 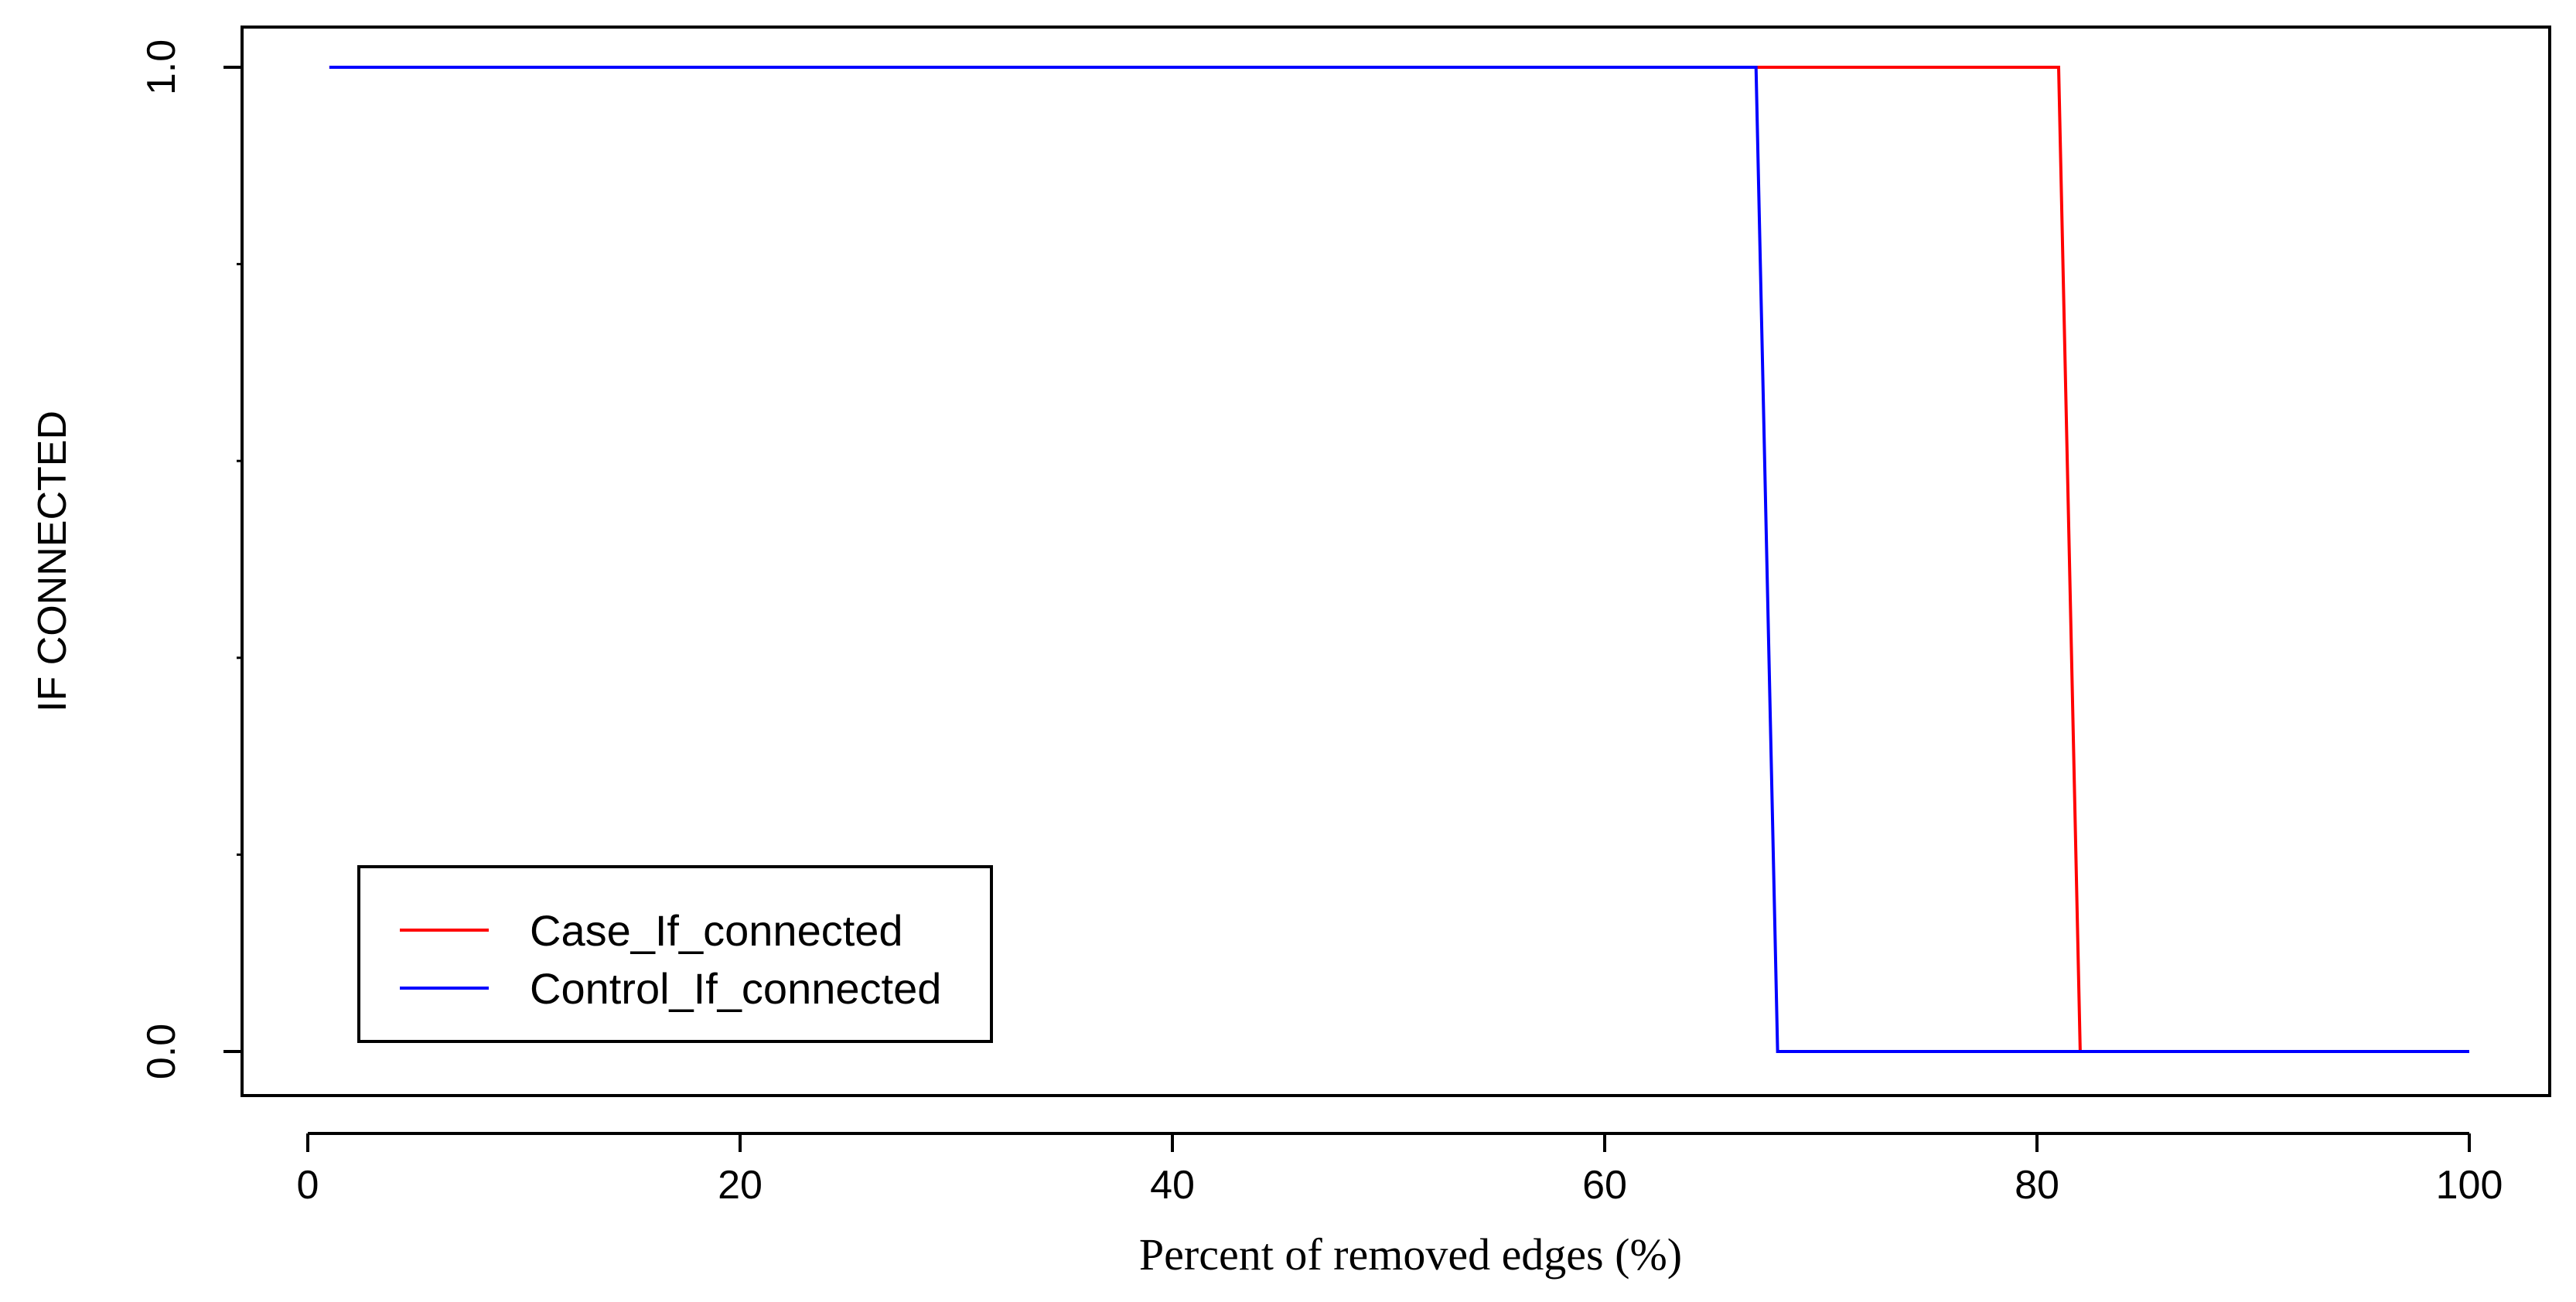 I want to click on legend: Case_If_connected Control_If_connected, so click(x=675, y=954).